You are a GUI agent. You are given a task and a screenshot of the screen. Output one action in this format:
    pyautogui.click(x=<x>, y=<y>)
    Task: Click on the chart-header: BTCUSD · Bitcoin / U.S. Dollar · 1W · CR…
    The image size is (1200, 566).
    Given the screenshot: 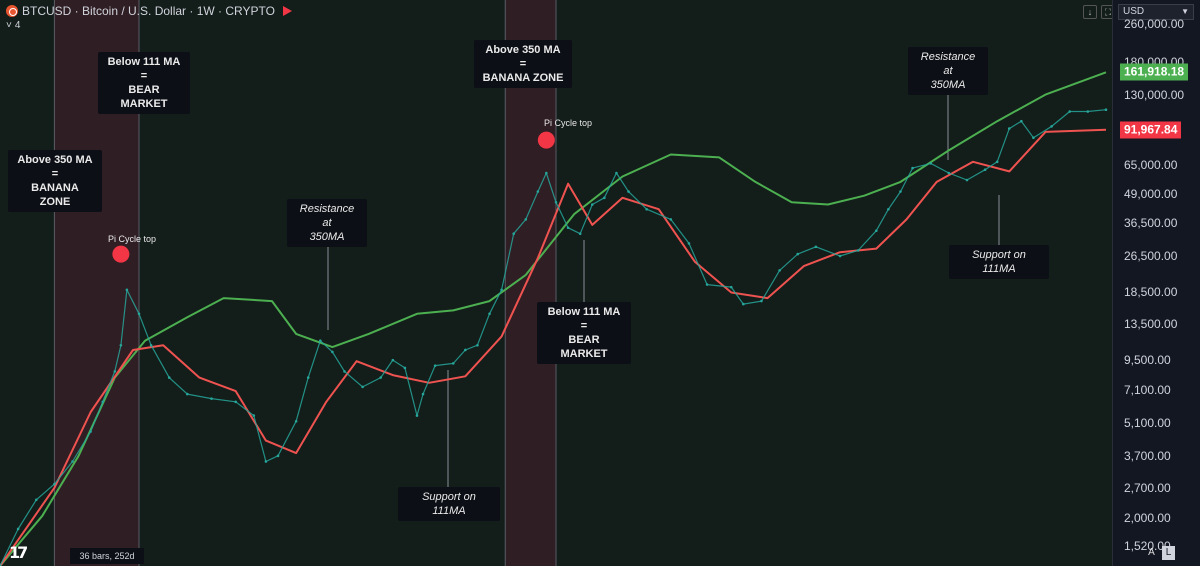 What is the action you would take?
    pyautogui.click(x=149, y=11)
    